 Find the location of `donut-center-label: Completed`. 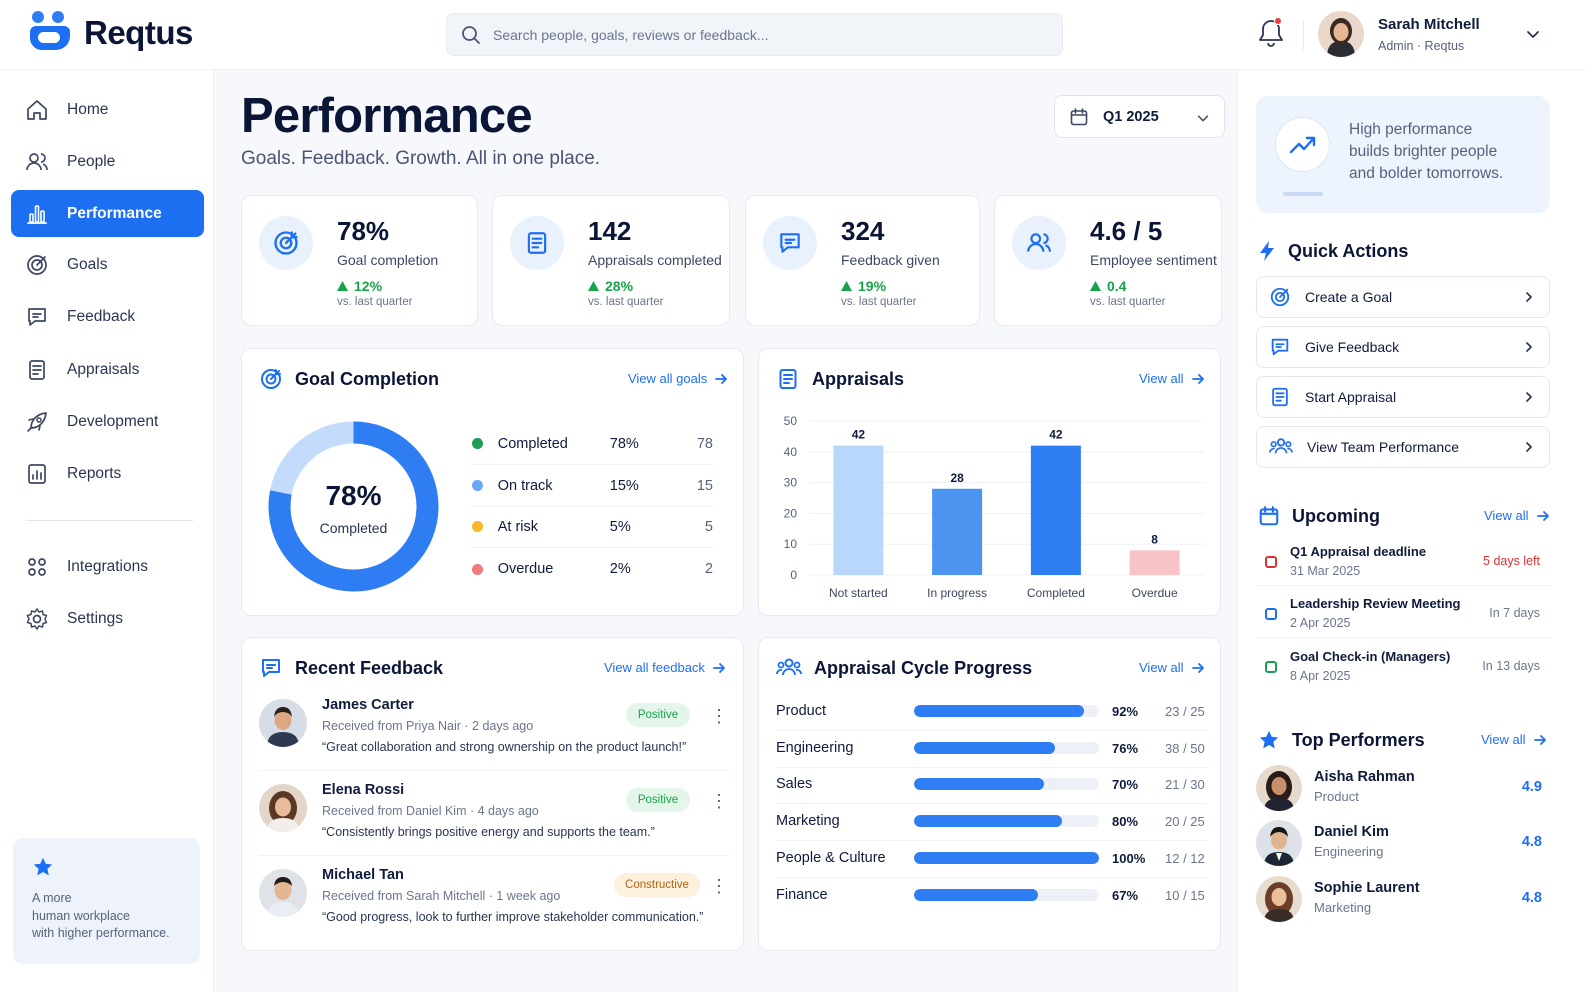

donut-center-label: Completed is located at coordinates (353, 528).